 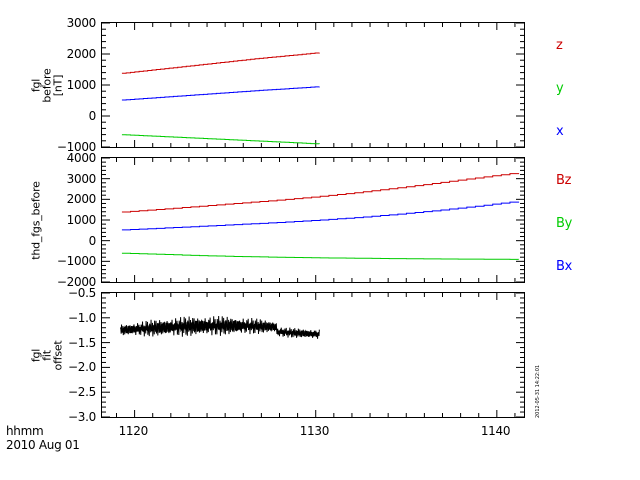 I want to click on panel-2-y-tick-3: 1000, so click(x=81, y=220).